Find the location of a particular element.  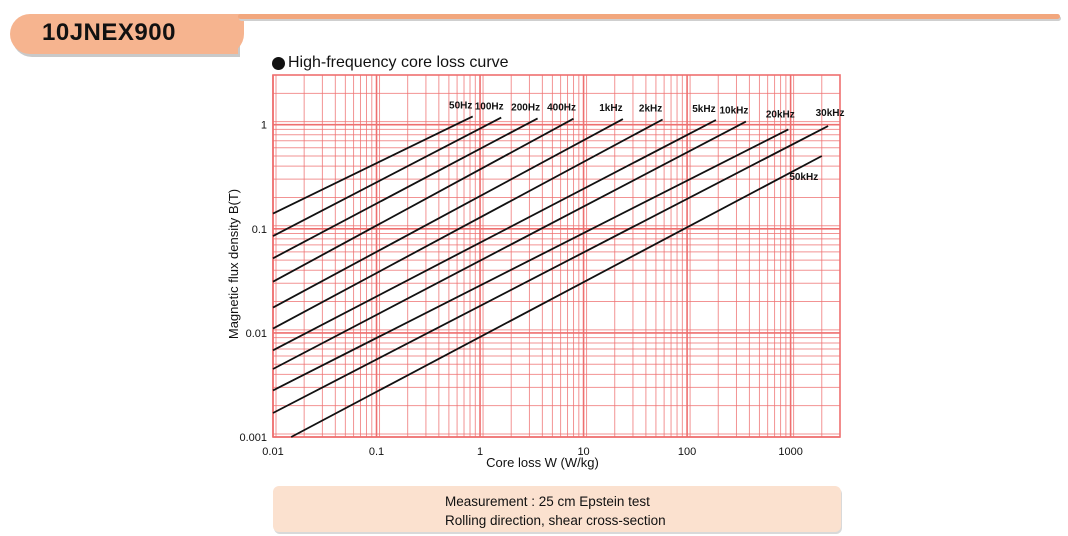

bullet-icon is located at coordinates (278, 63).